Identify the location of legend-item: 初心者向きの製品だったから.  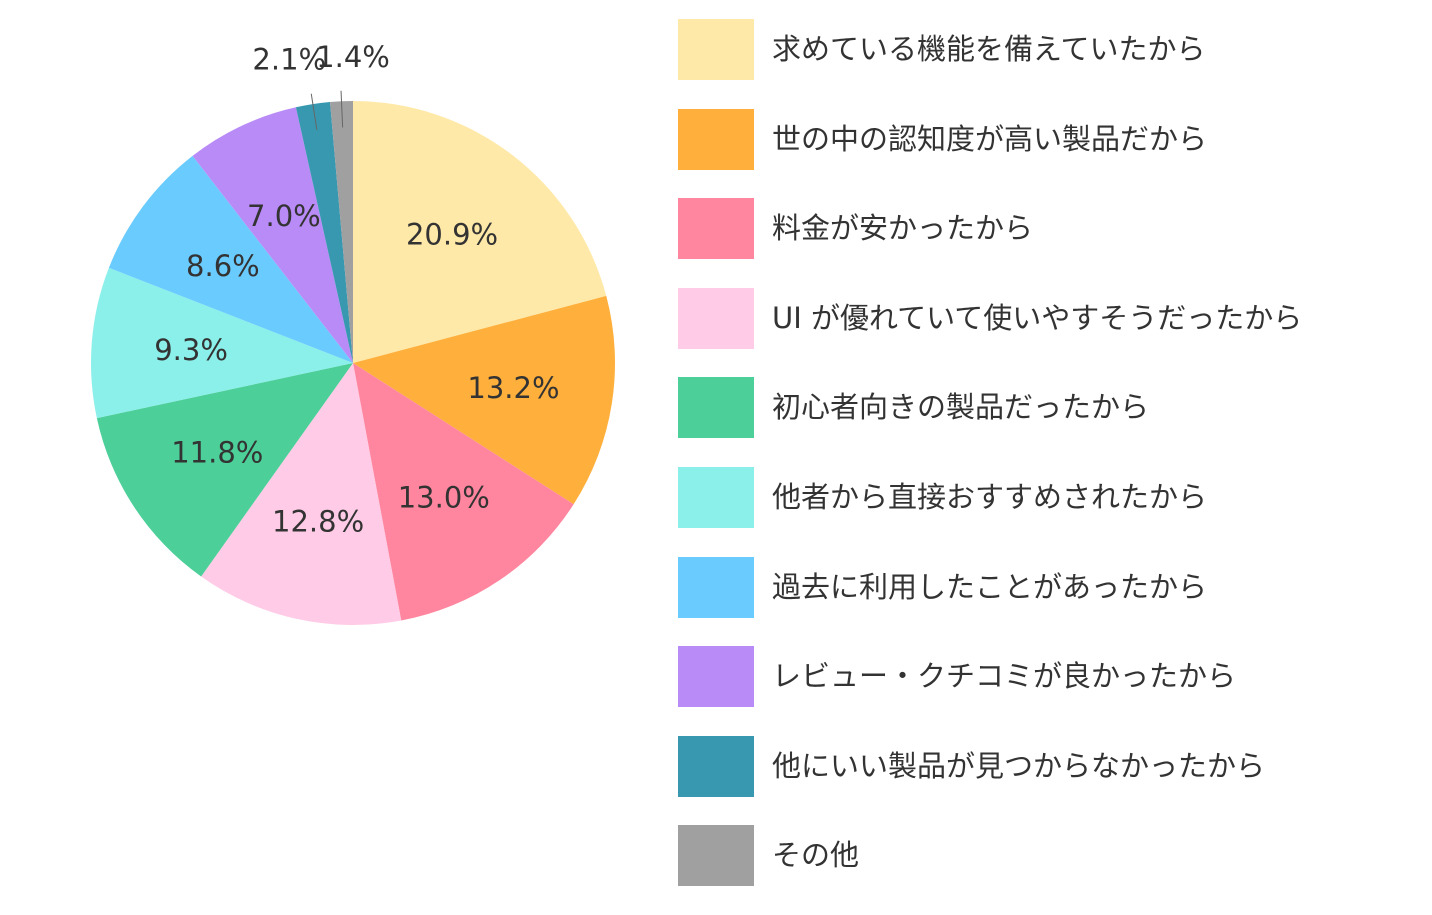
(990, 408).